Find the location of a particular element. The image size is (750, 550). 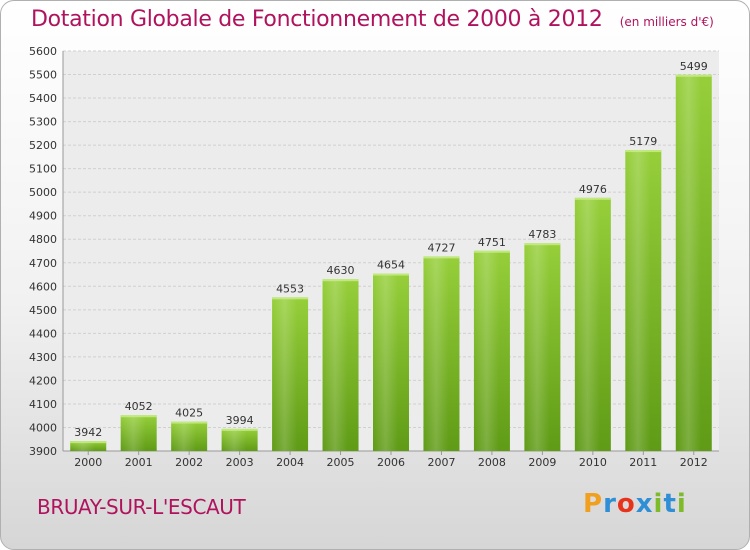

chart-subtitle: (en milliers d'€) is located at coordinates (666, 22).